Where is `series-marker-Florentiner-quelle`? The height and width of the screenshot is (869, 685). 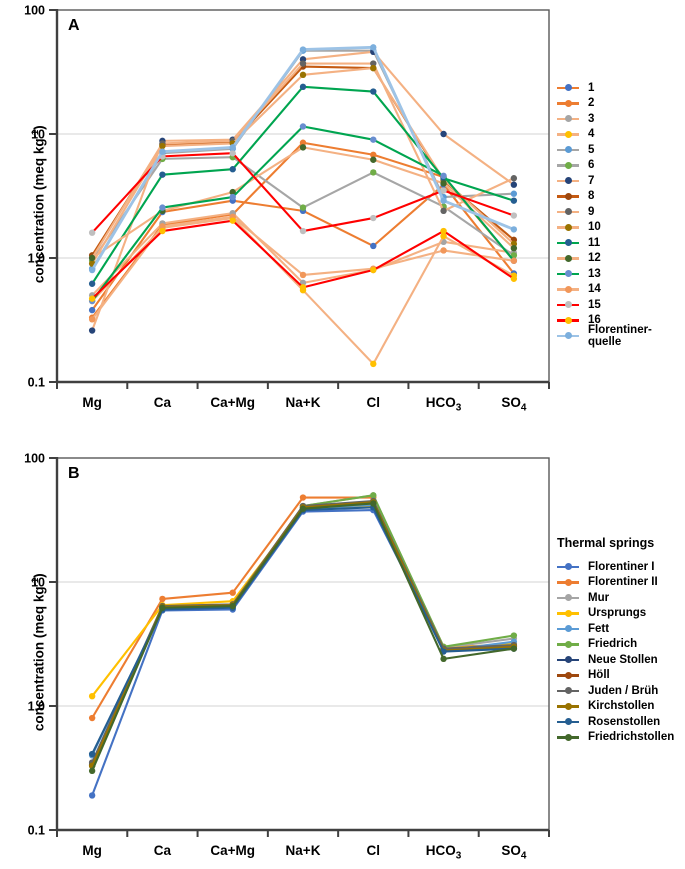 series-marker-Florentiner-quelle is located at coordinates (303, 49).